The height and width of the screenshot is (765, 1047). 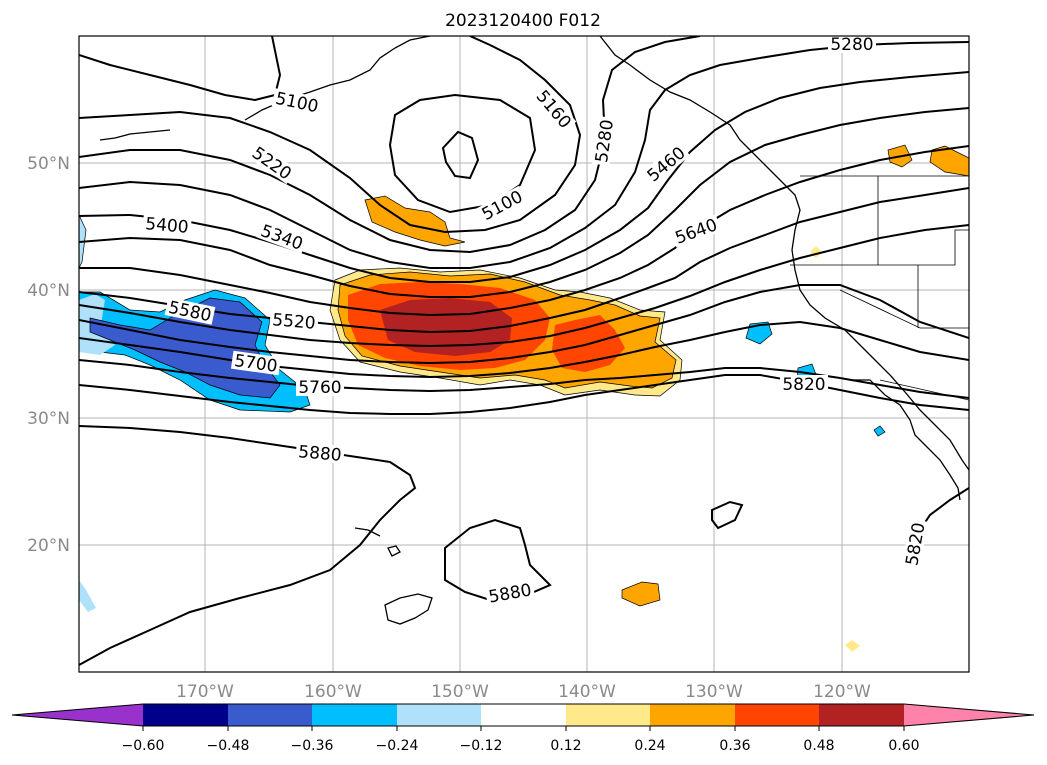 What do you see at coordinates (312, 746) in the screenshot?
I see `colorbar-tick-label: −0.36` at bounding box center [312, 746].